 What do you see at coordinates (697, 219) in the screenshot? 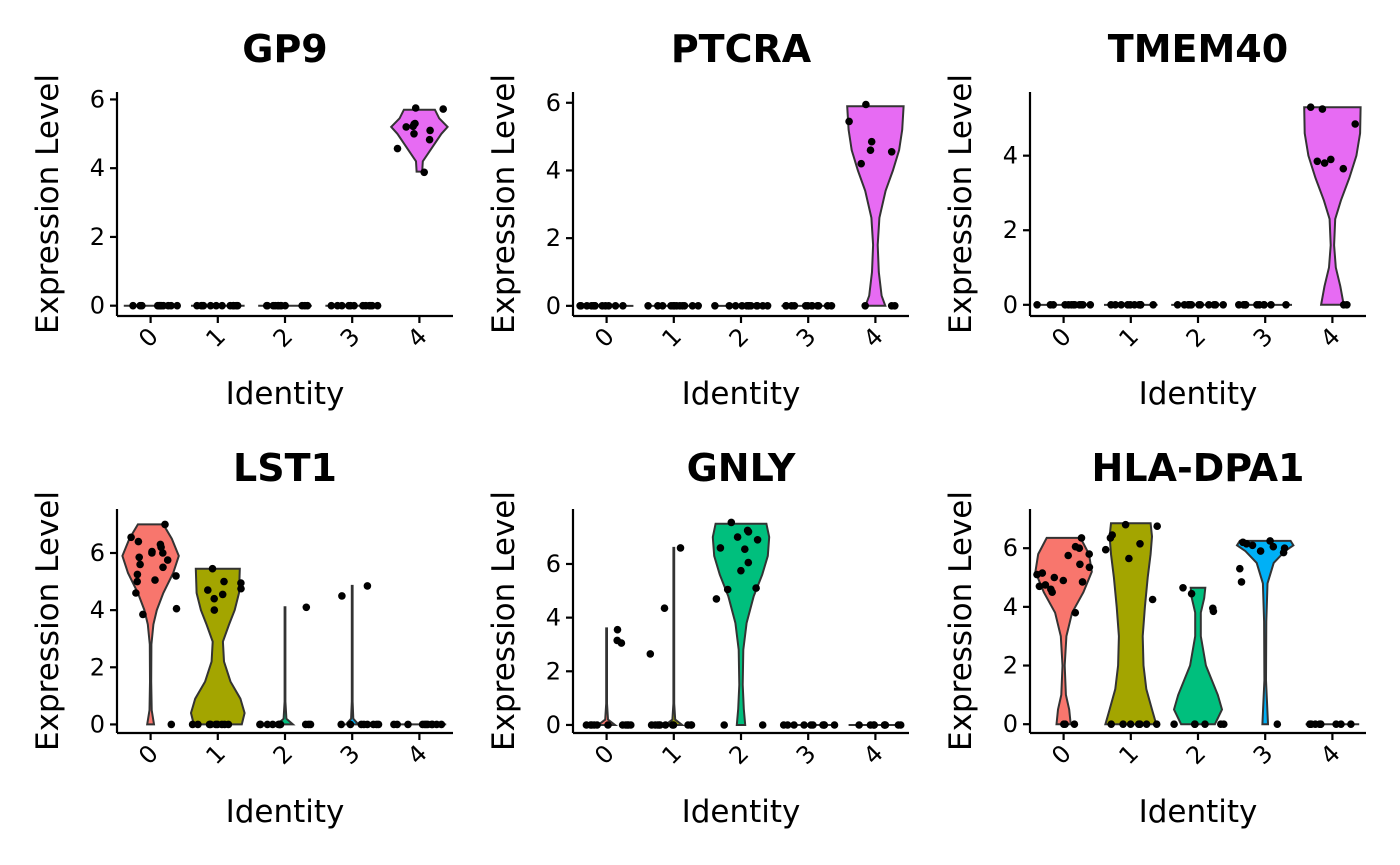
I see `panel-ptcra: PTCRA Expression Level Identity 0 2 4 6 0 1 2 3 4` at bounding box center [697, 219].